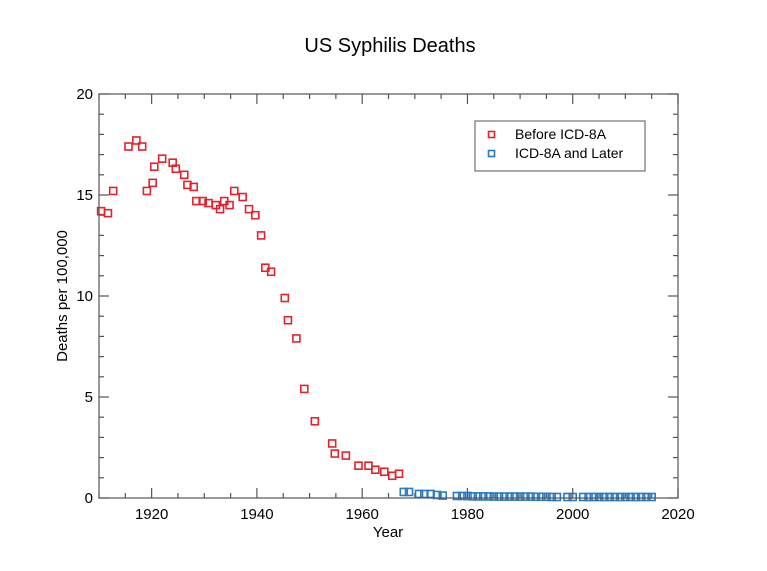 The image size is (767, 571). What do you see at coordinates (361, 514) in the screenshot?
I see `x-tick-label: 1960` at bounding box center [361, 514].